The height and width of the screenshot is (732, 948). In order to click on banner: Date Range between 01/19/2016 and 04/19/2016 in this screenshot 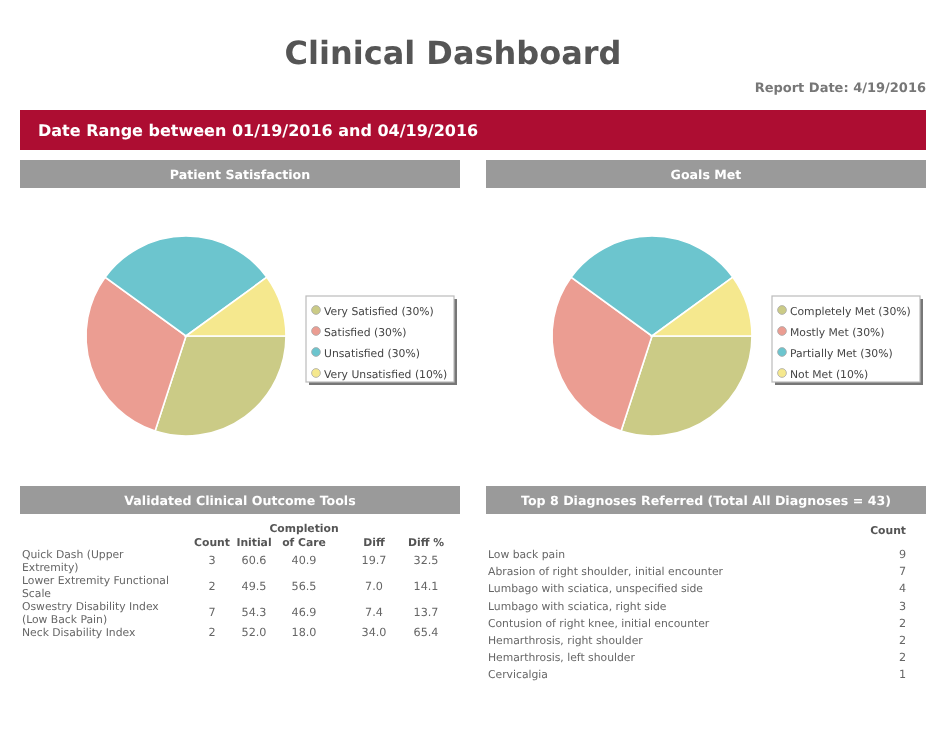, I will do `click(473, 130)`.